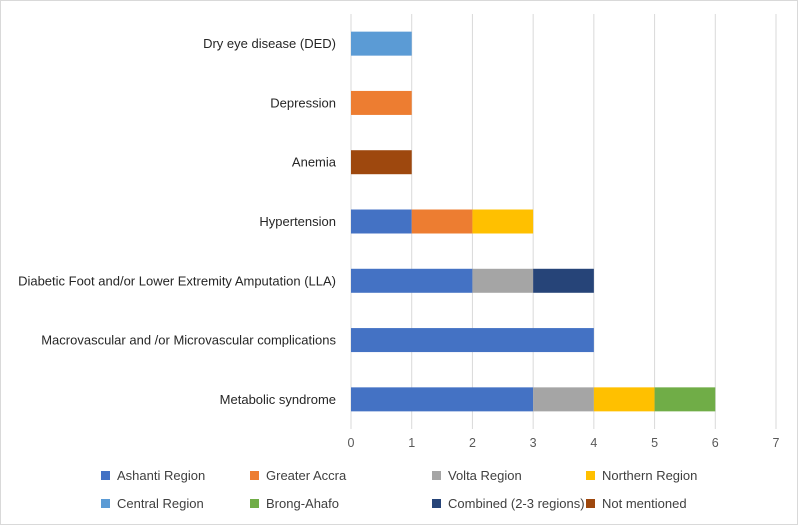  What do you see at coordinates (644, 503) in the screenshot?
I see `legend-label: Not mentioned` at bounding box center [644, 503].